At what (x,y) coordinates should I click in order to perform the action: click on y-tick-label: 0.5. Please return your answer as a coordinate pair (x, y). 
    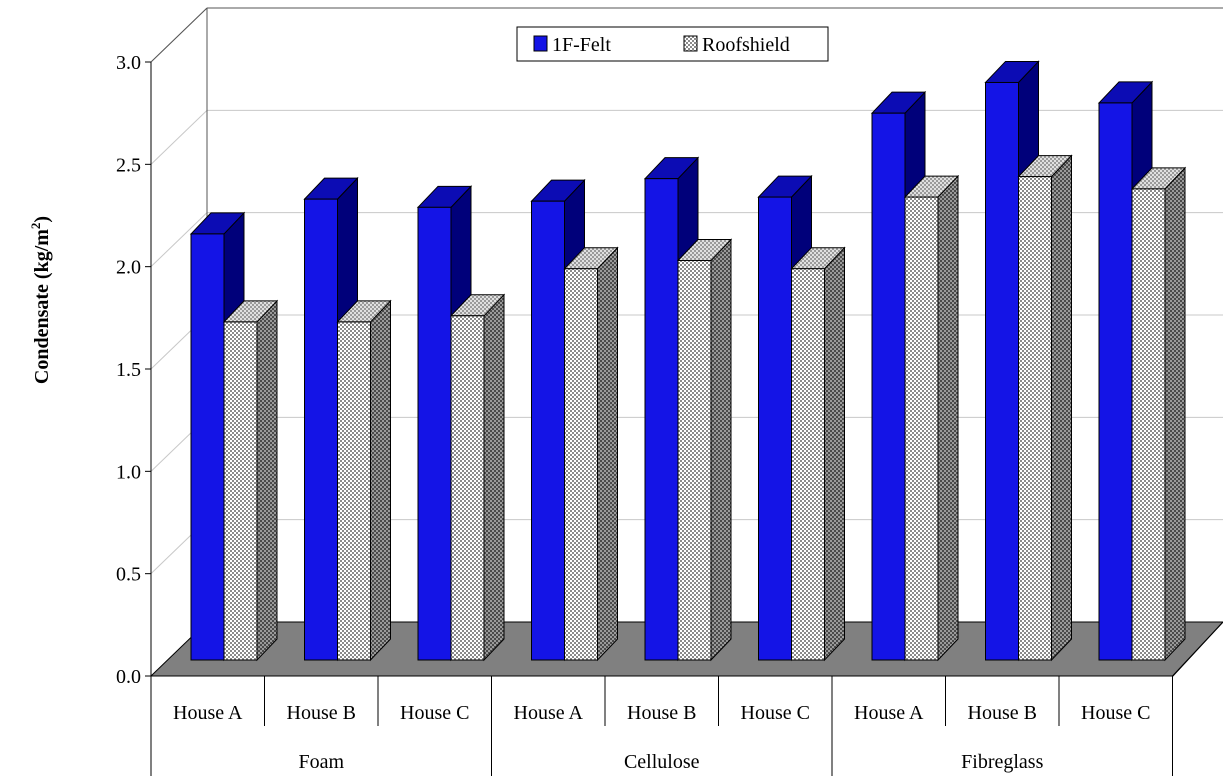
    Looking at the image, I should click on (128, 575).